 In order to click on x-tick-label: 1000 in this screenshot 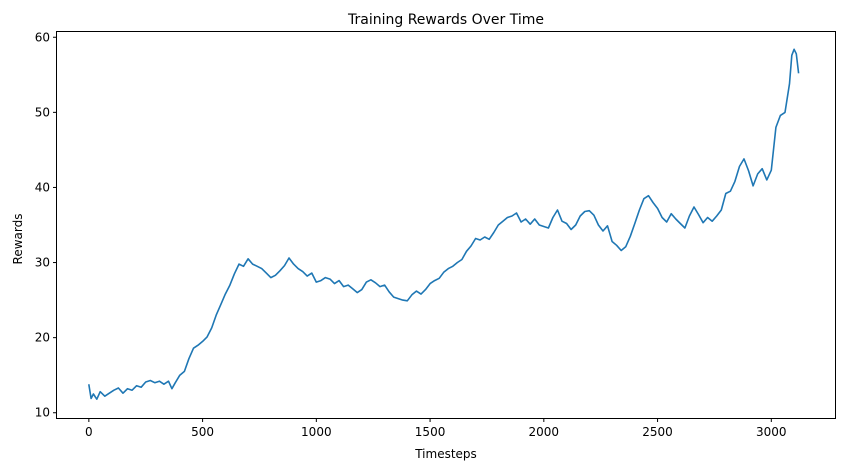, I will do `click(316, 432)`.